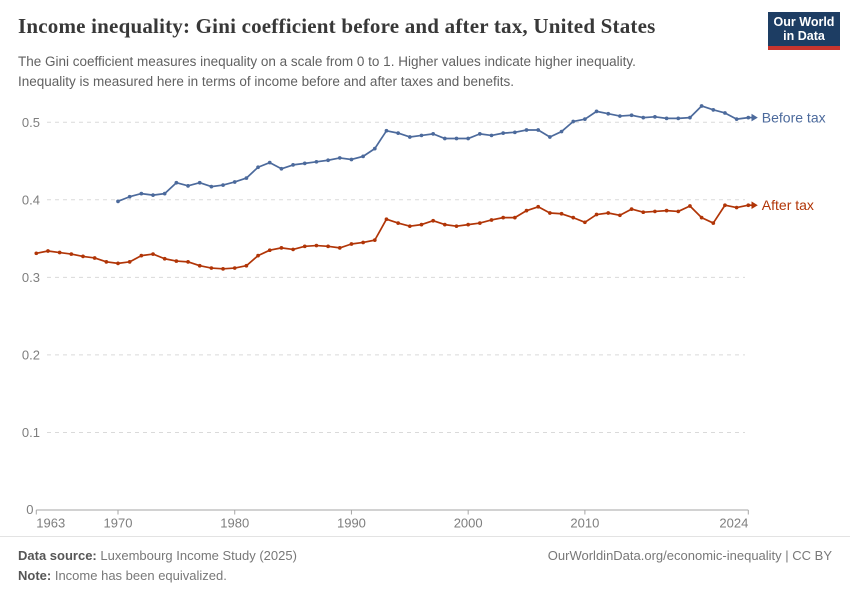  What do you see at coordinates (468, 138) in the screenshot?
I see `point-before-tax-2000` at bounding box center [468, 138].